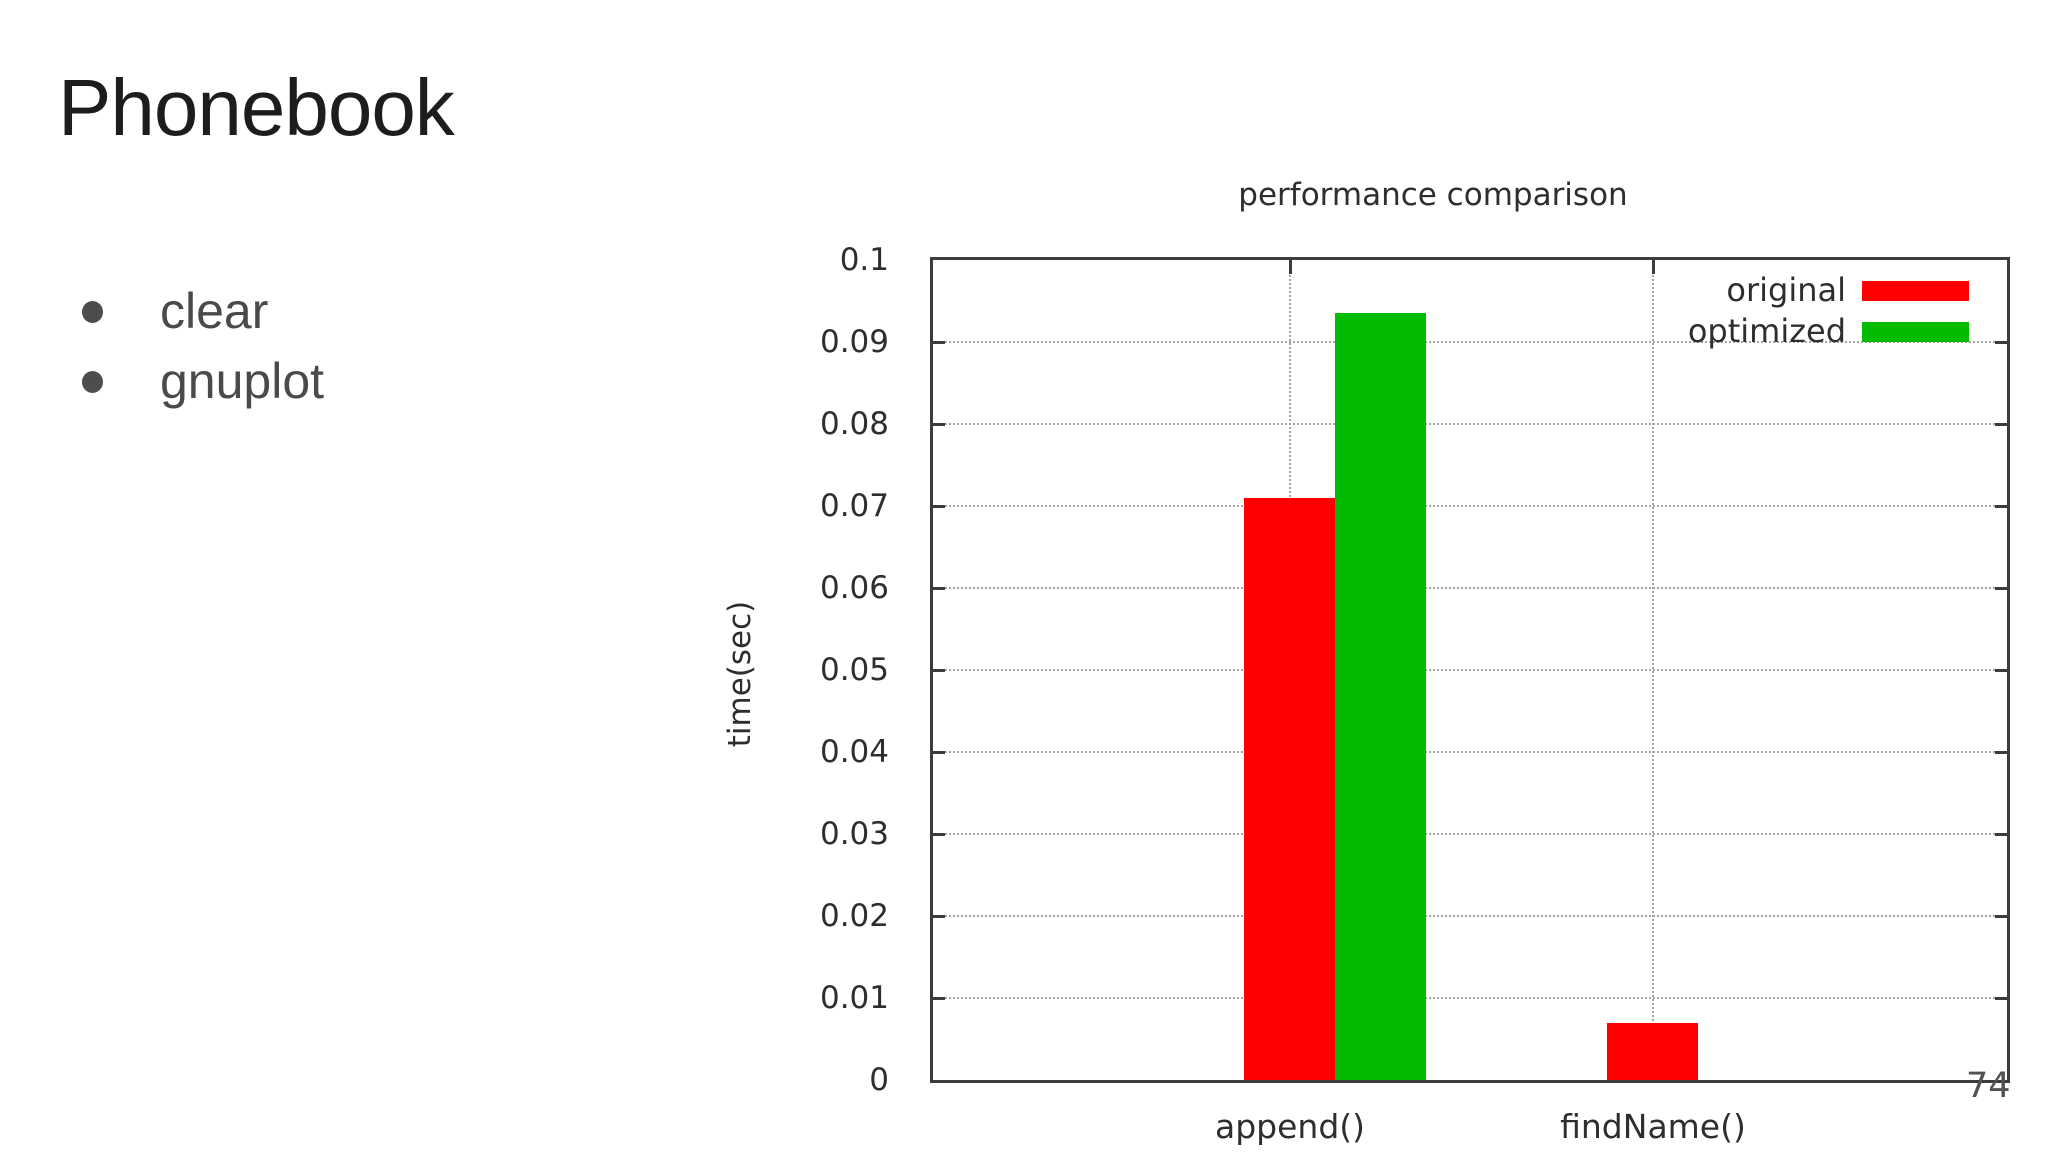 Image resolution: width=2048 pixels, height=1152 pixels. What do you see at coordinates (854, 752) in the screenshot?
I see `y-tick-label: 0.04` at bounding box center [854, 752].